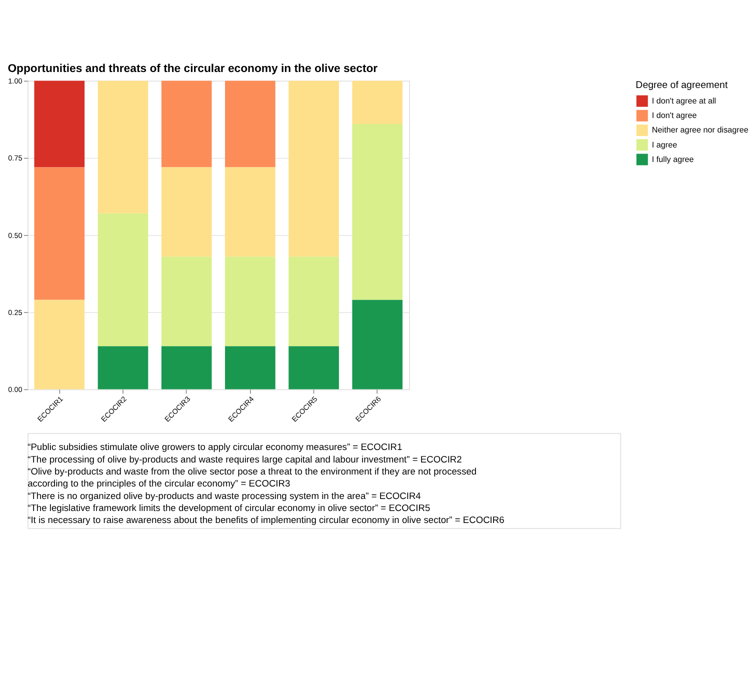 The height and width of the screenshot is (682, 755). Describe the element at coordinates (252, 477) in the screenshot. I see `text: “Olive by-products and waste from the olive sector pose a threat to the environment if they are not processed according to the principles of the circular economy” = ECOCIR3` at that location.